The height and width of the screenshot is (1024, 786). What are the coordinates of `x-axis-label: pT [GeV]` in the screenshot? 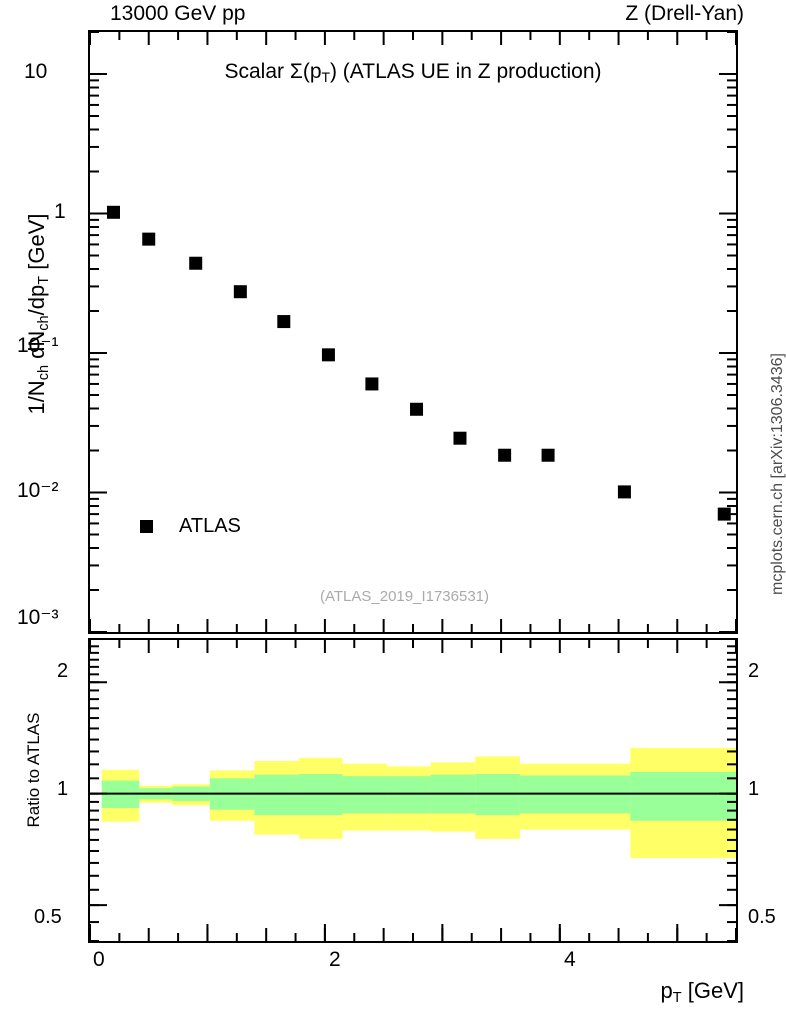 It's located at (702, 992).